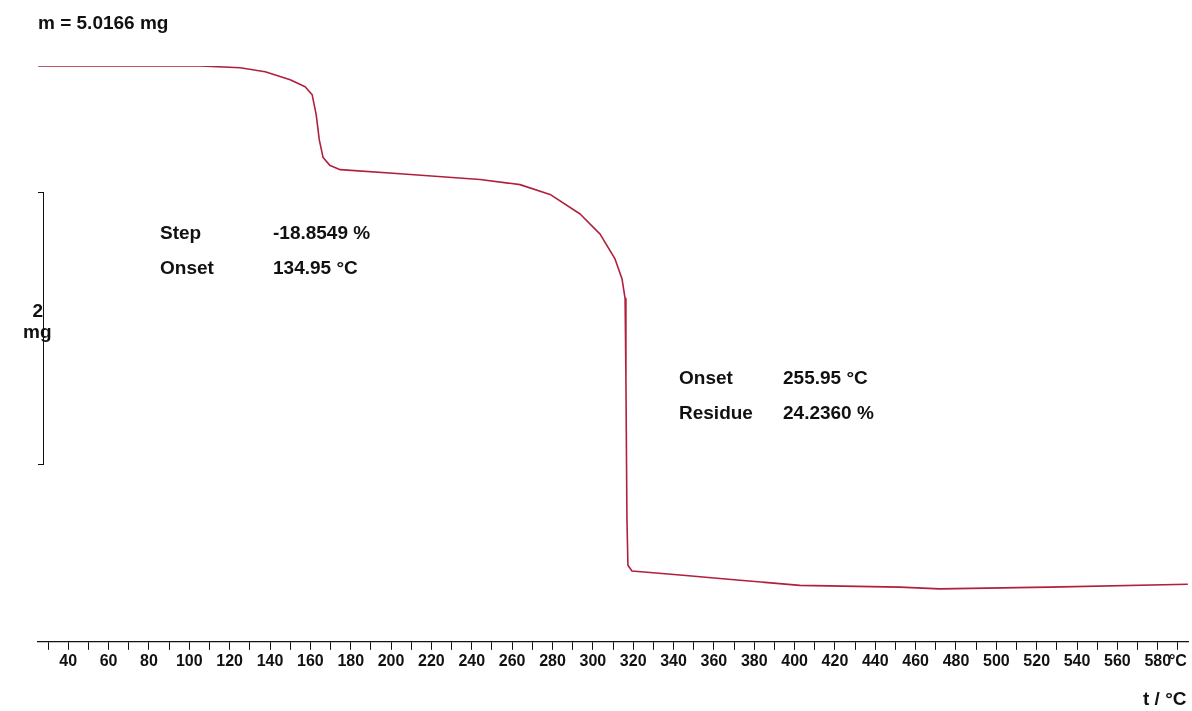 This screenshot has width=1192, height=711. I want to click on x-tick-label: 80, so click(149, 660).